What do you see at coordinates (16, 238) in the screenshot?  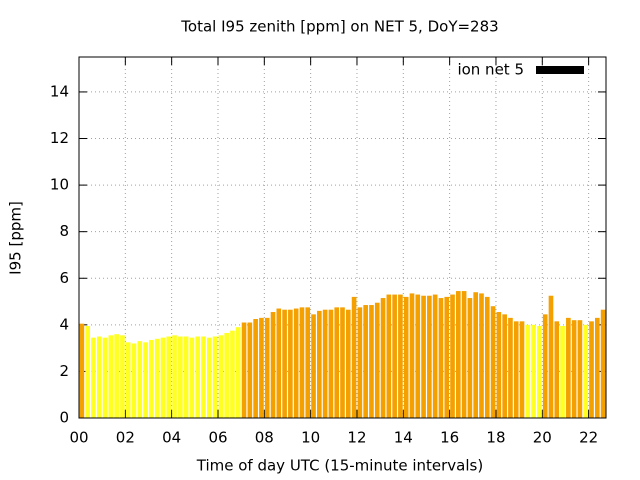 I see `y-axis-label: I95 [ppm]` at bounding box center [16, 238].